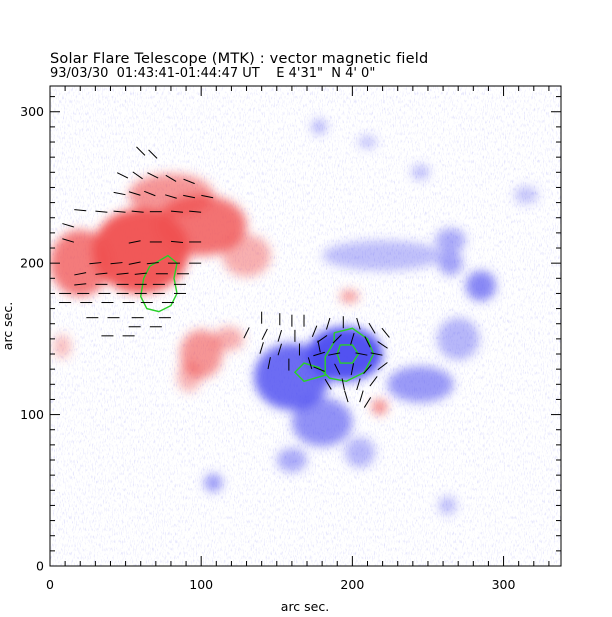 The image size is (612, 617). Describe the element at coordinates (504, 584) in the screenshot. I see `x-tick-label-3: 300` at that location.